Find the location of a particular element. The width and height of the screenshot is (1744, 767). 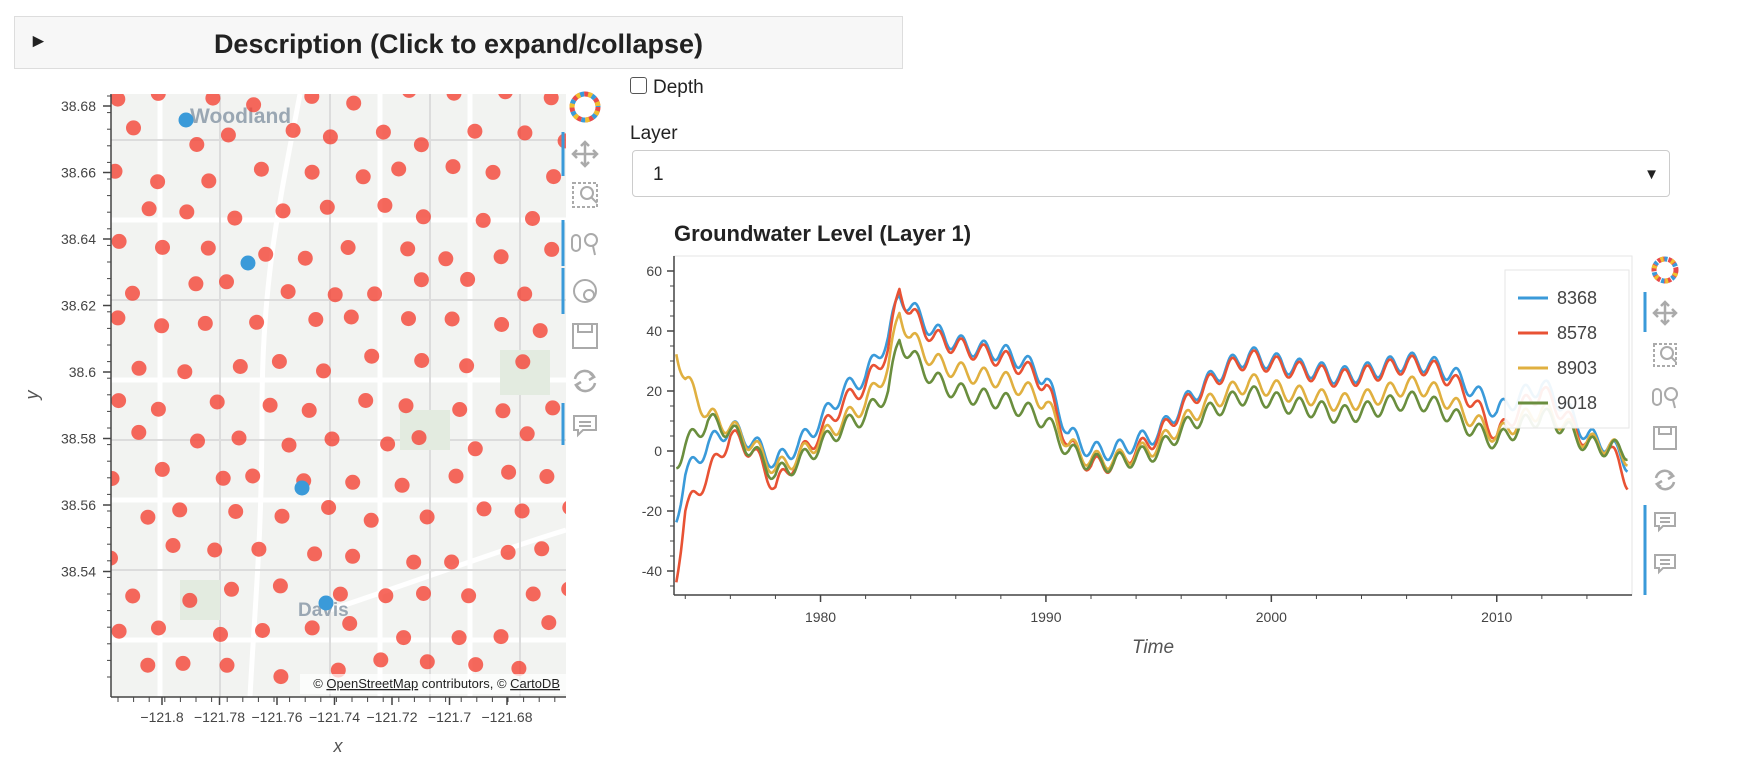

layer-select: 1 ▼ is located at coordinates (1151, 173).